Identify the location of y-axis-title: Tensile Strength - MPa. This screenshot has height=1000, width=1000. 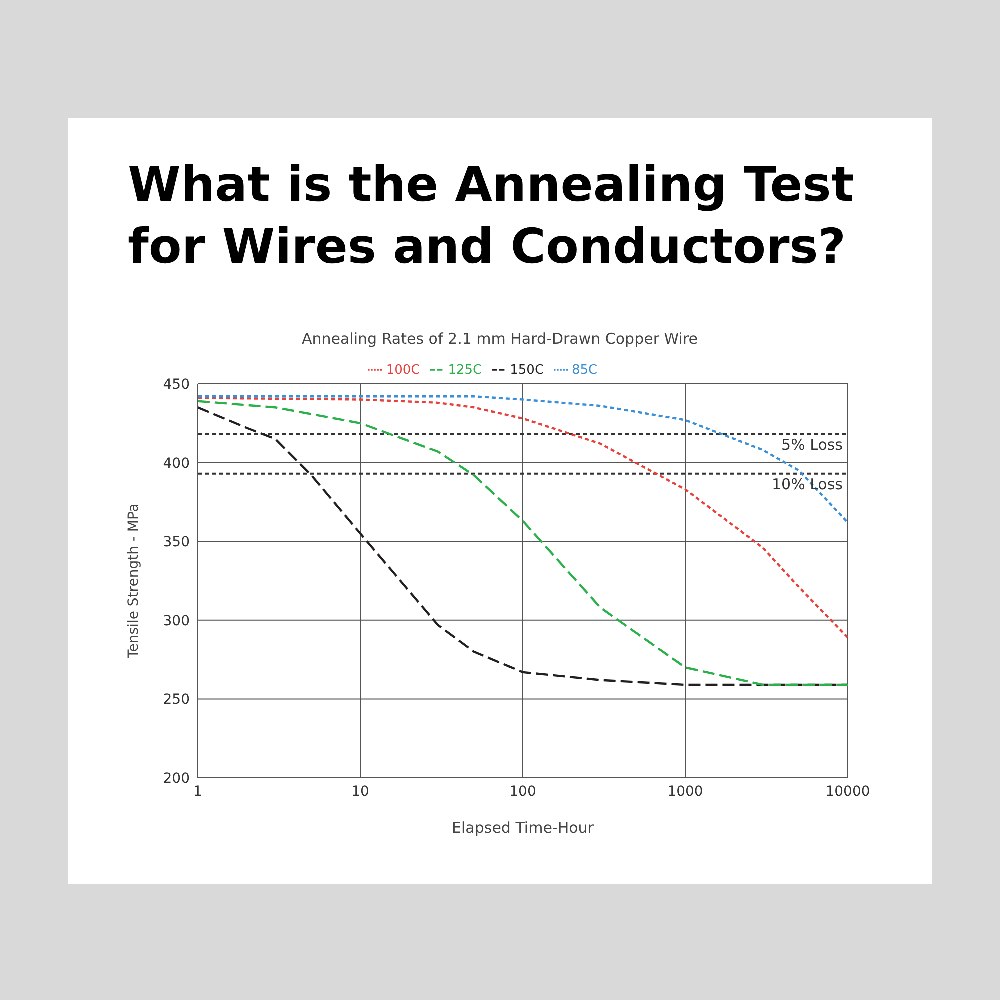
(134, 582).